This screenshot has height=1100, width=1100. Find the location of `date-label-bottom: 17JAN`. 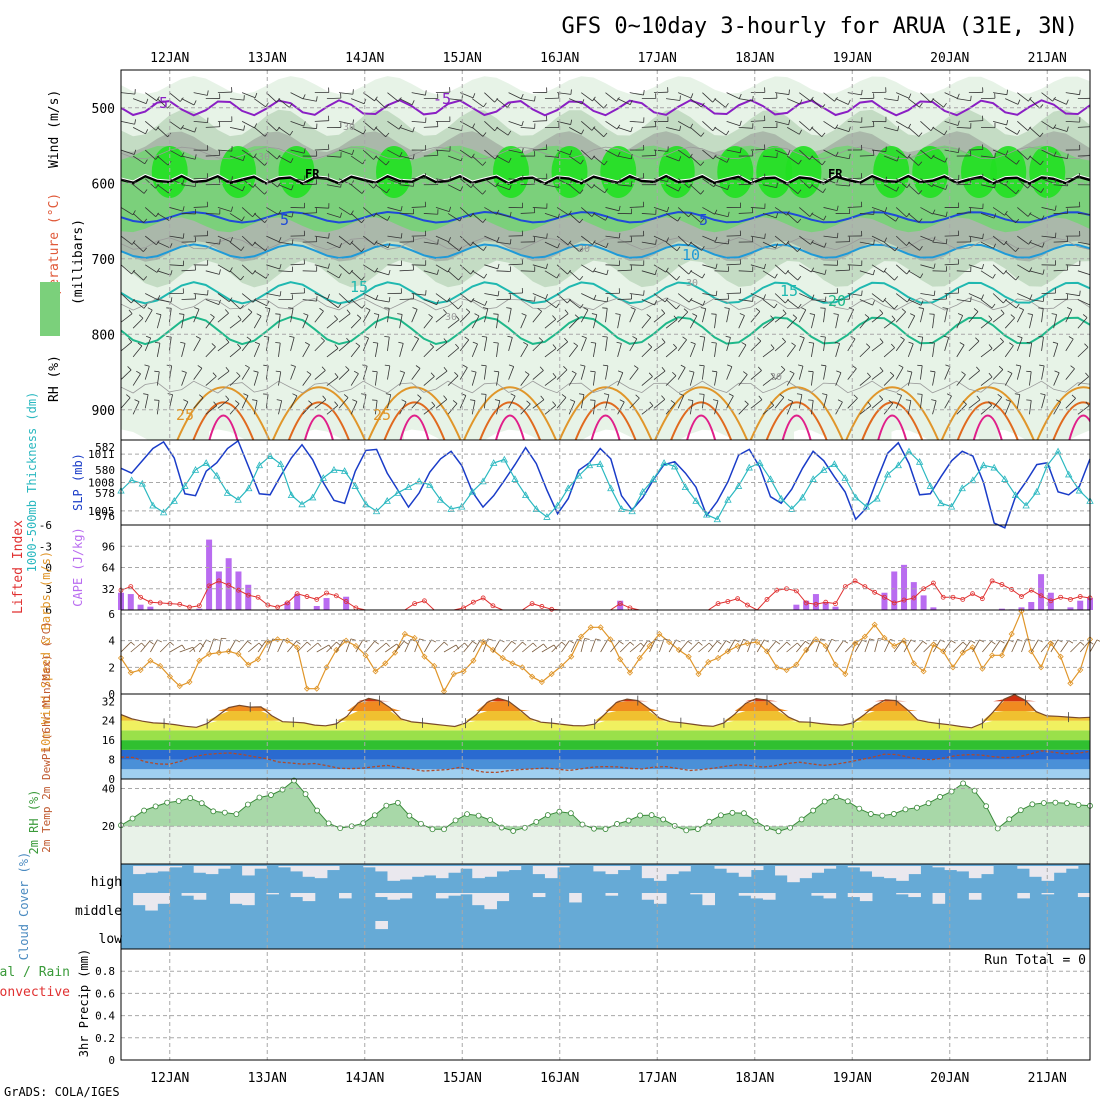

date-label-bottom: 17JAN is located at coordinates (657, 1078).